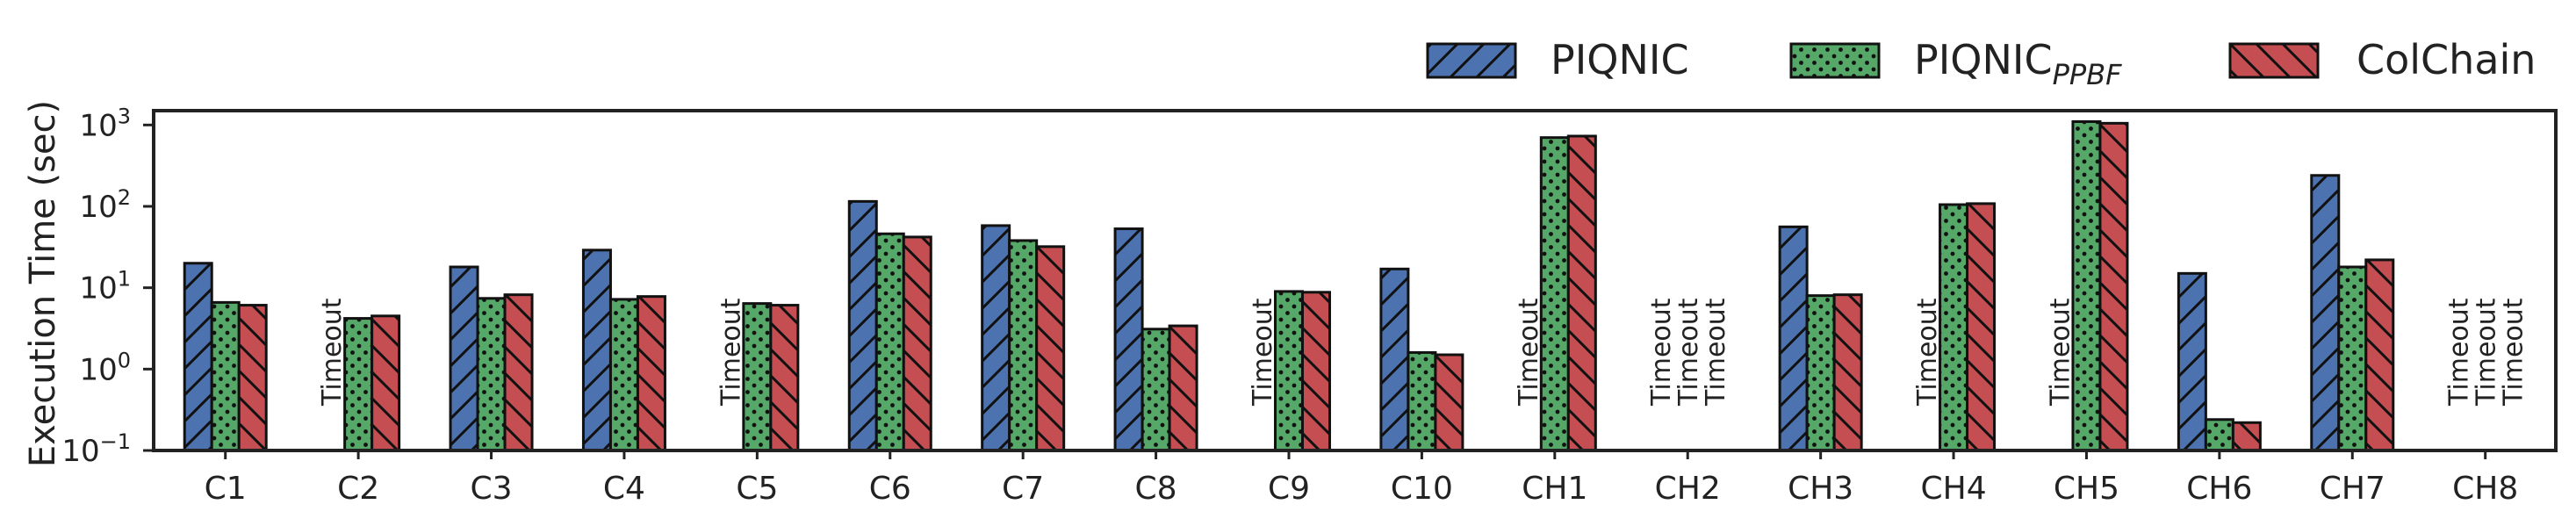 This screenshot has width=2576, height=526. Describe the element at coordinates (492, 489) in the screenshot. I see `x-tick-label: C3` at that location.